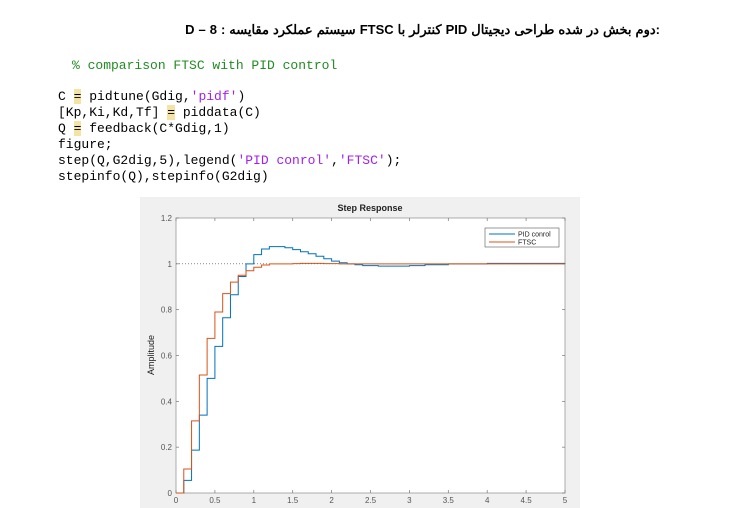 This screenshot has height=508, width=730. What do you see at coordinates (284, 160) in the screenshot?
I see `code-string: 'PID conrol'` at bounding box center [284, 160].